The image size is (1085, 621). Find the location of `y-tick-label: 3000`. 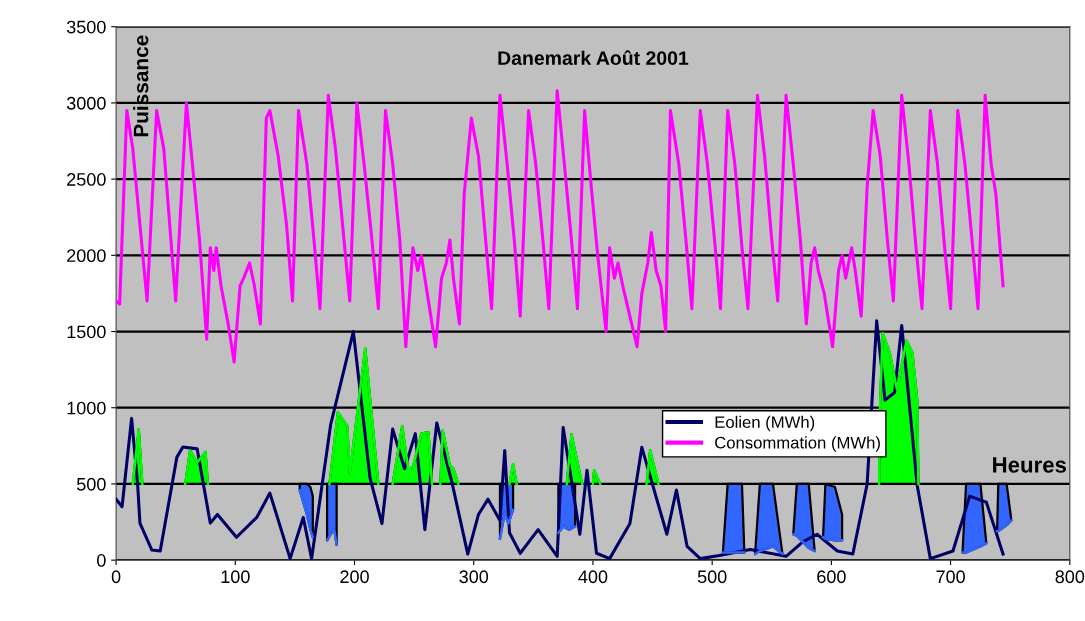

y-tick-label: 3000 is located at coordinates (86, 103).